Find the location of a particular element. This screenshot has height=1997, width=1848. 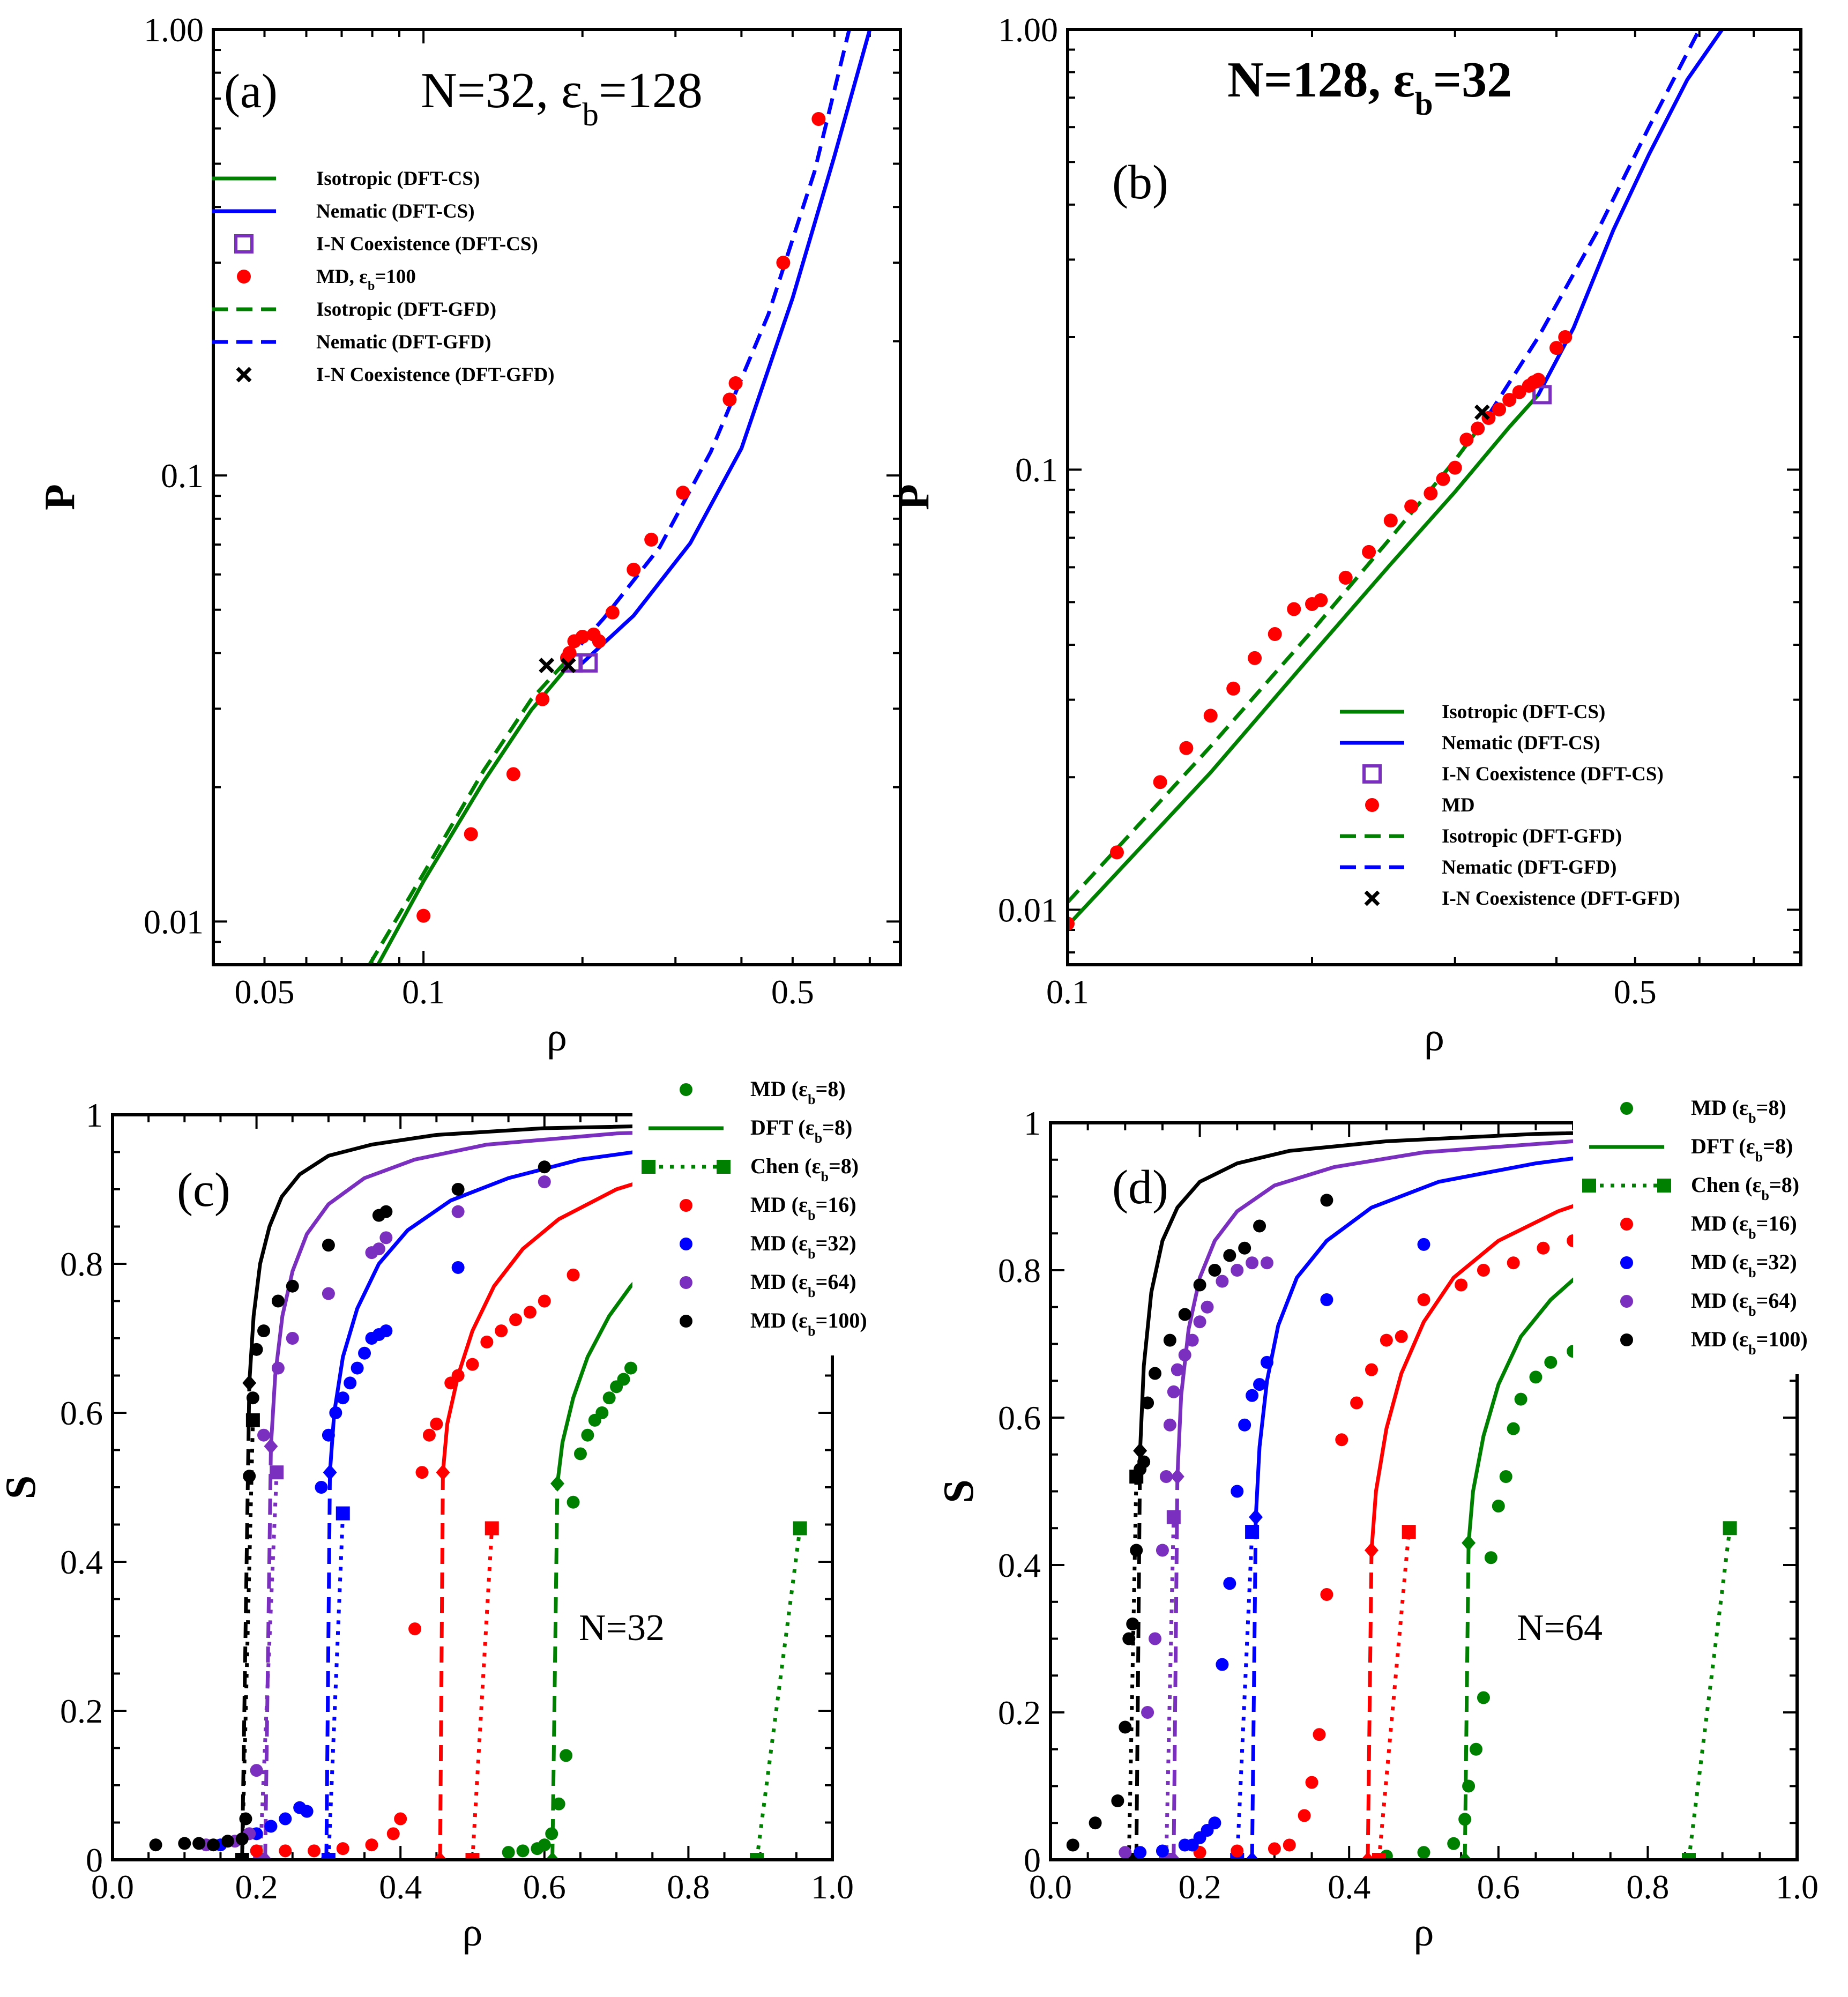

panel-d-label: (d) is located at coordinates (1140, 1188).